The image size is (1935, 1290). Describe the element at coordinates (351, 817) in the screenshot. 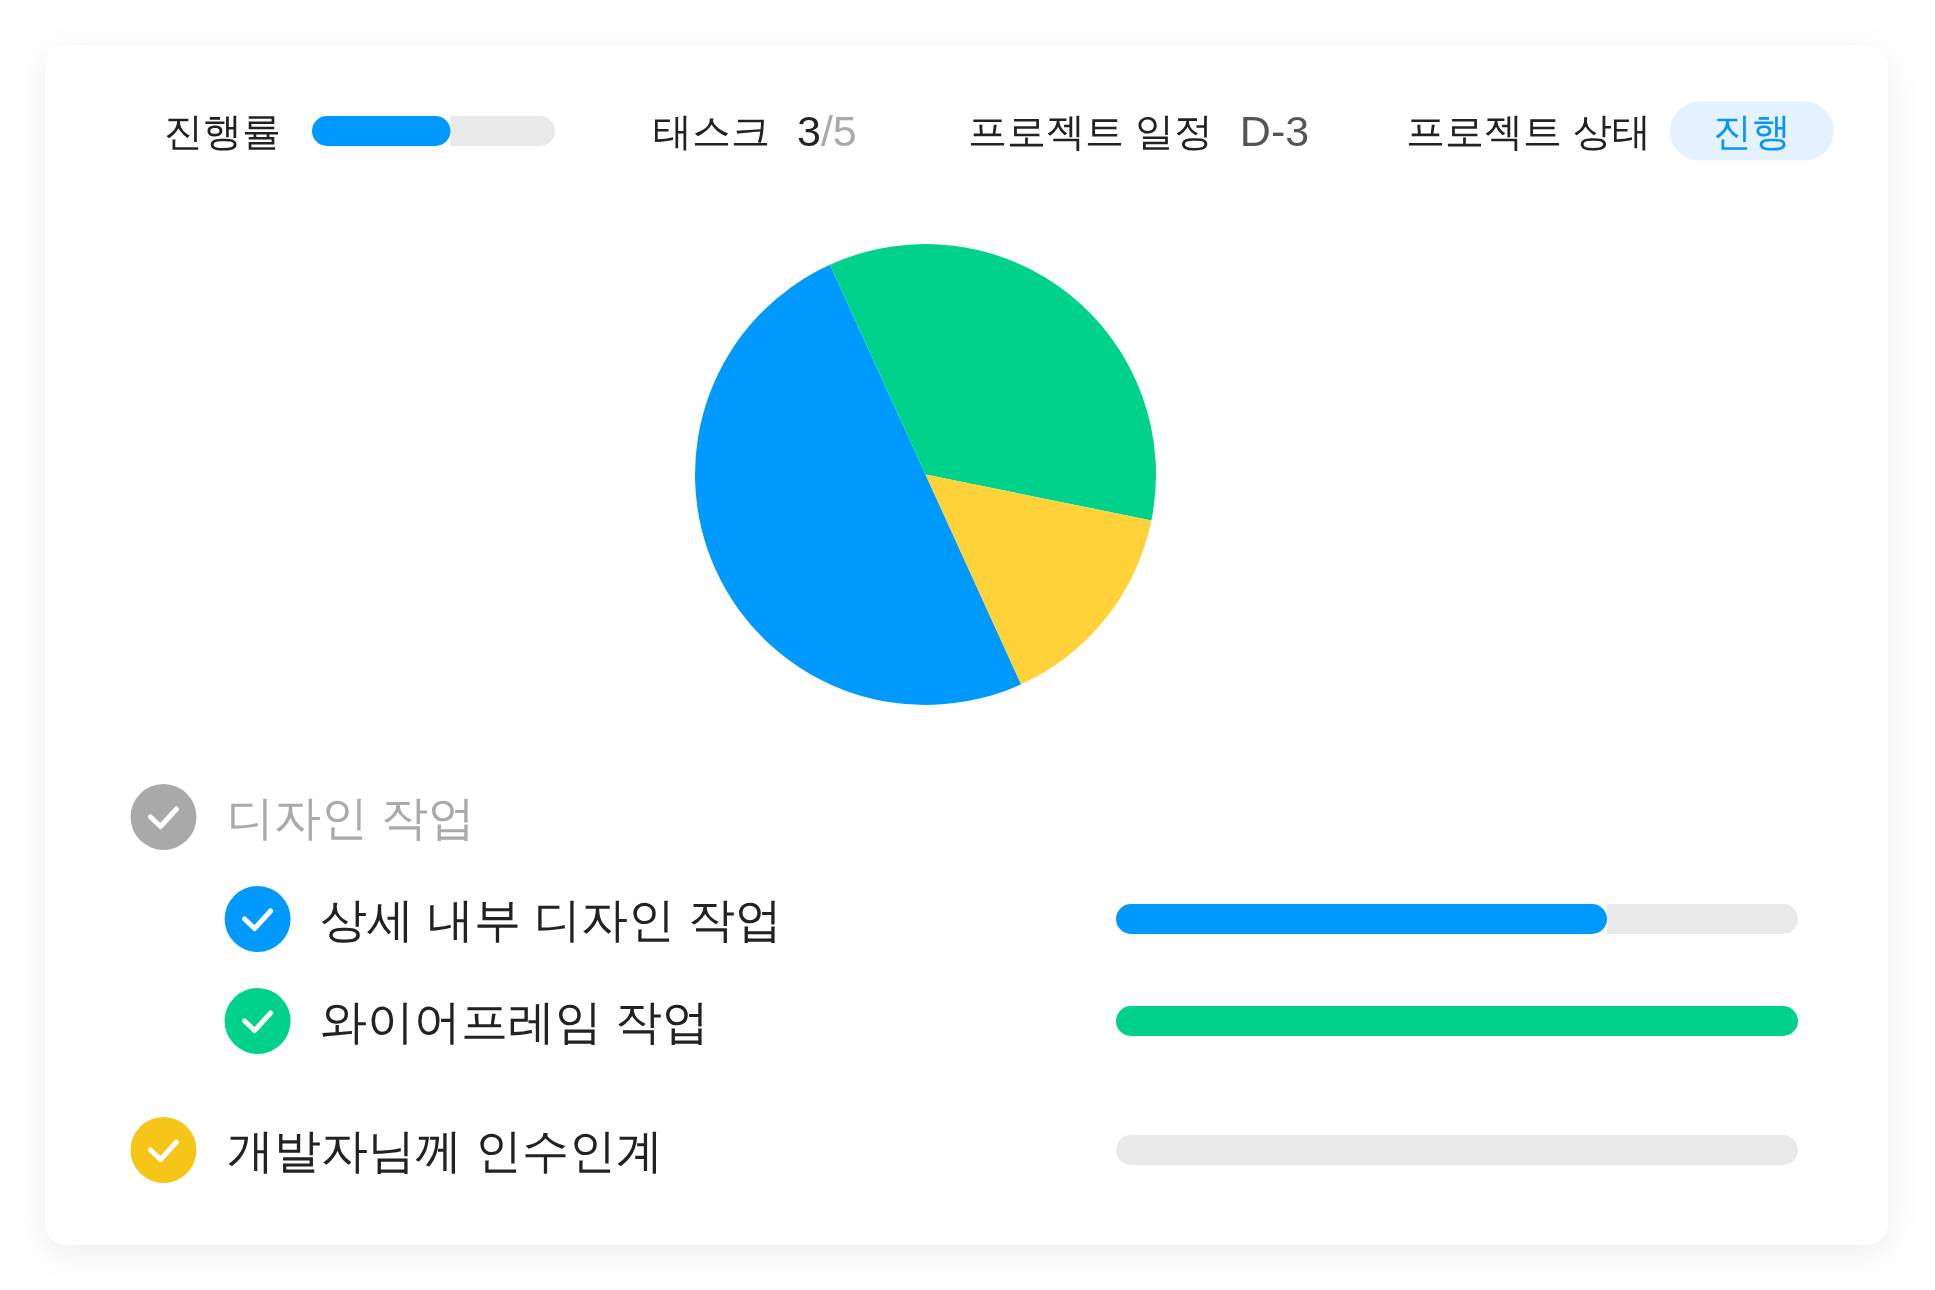

I see `text: 디자인 작업` at that location.